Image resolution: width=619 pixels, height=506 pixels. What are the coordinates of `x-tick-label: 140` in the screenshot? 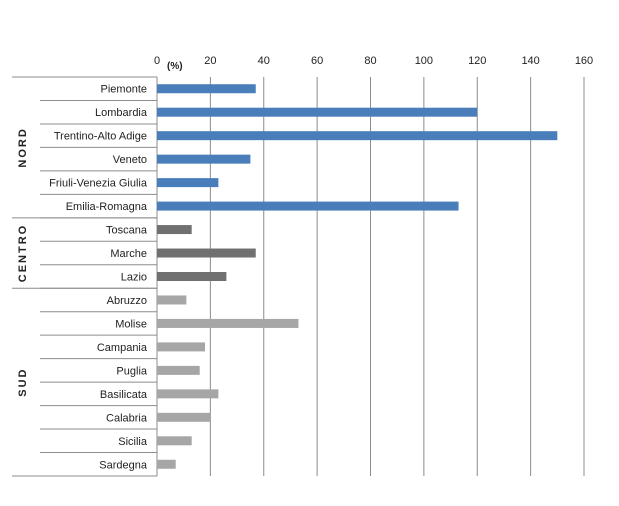 It's located at (530, 61).